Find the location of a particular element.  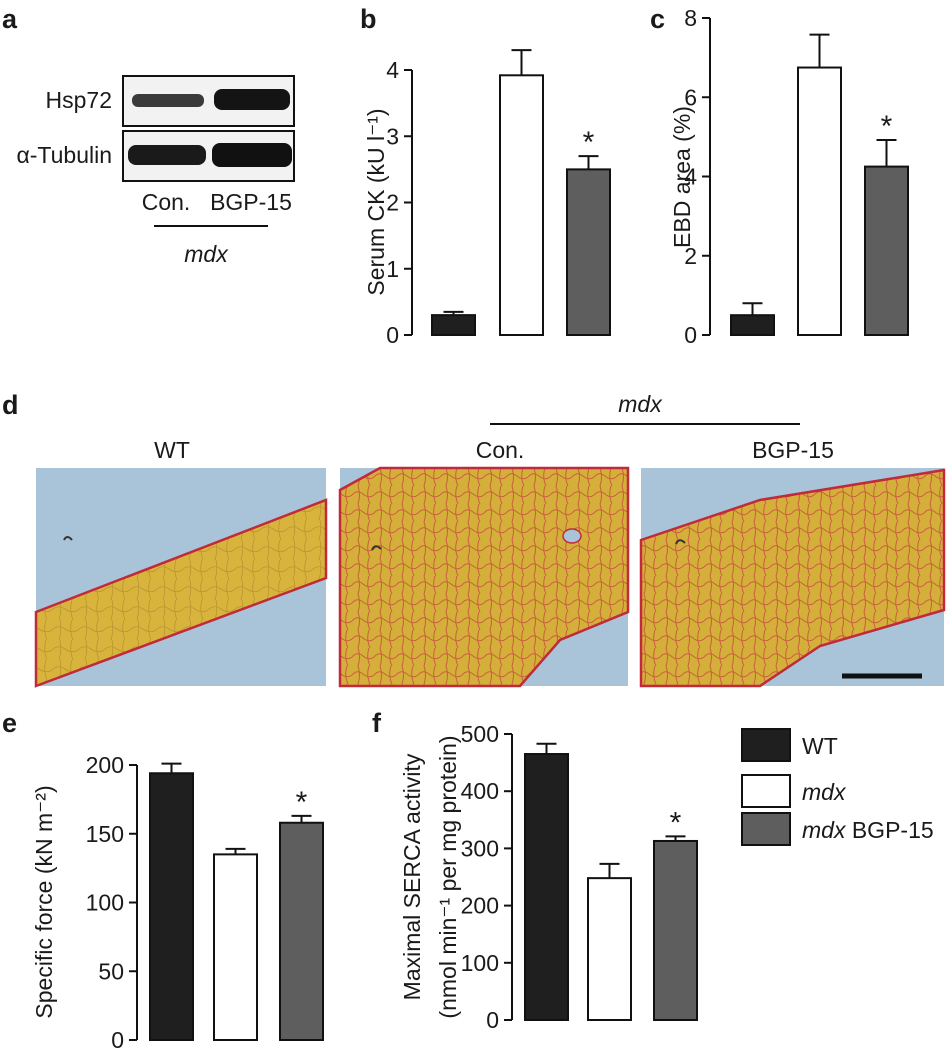

micro-title-wt: WT is located at coordinates (172, 450).